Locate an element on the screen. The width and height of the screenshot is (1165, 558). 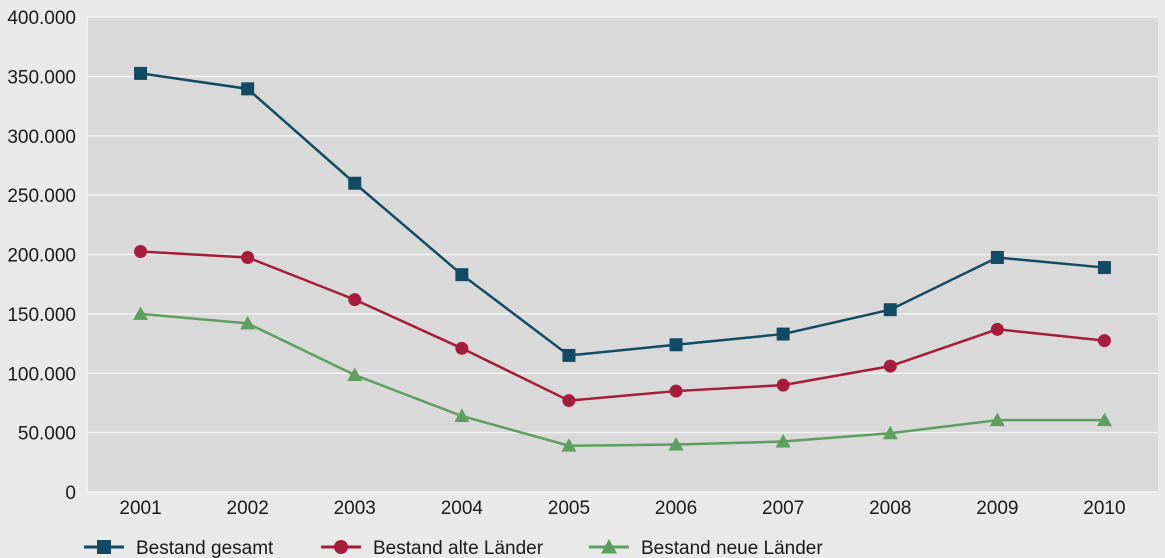
legend-item: Bestand alte Länder is located at coordinates (432, 548).